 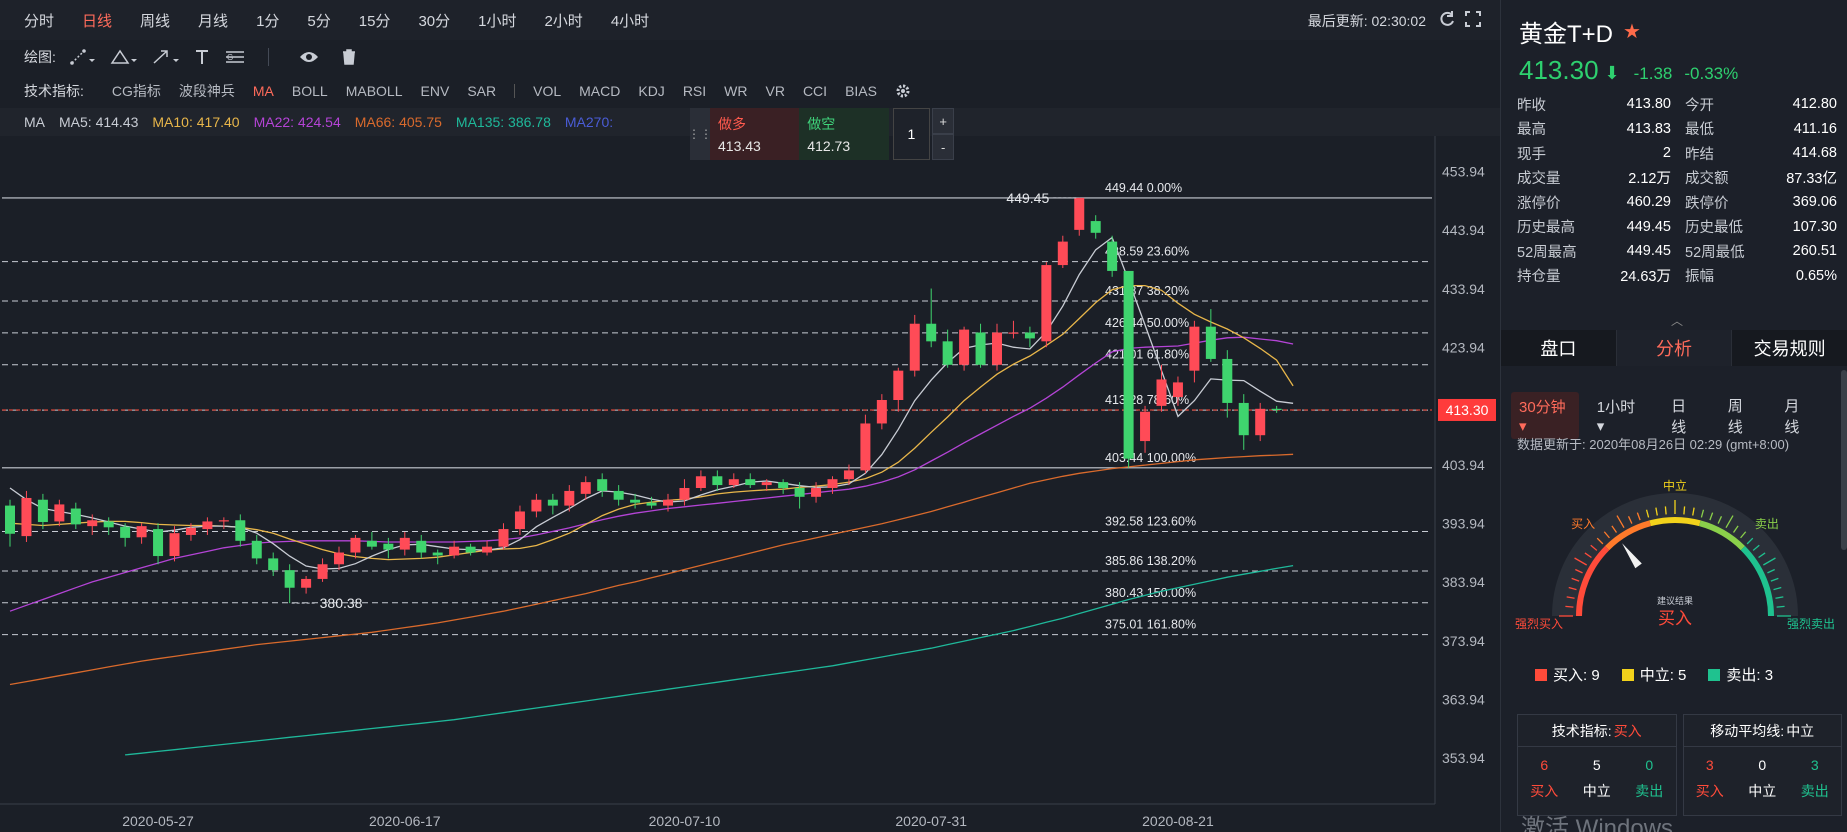 I want to click on trash-icon, so click(x=349, y=57).